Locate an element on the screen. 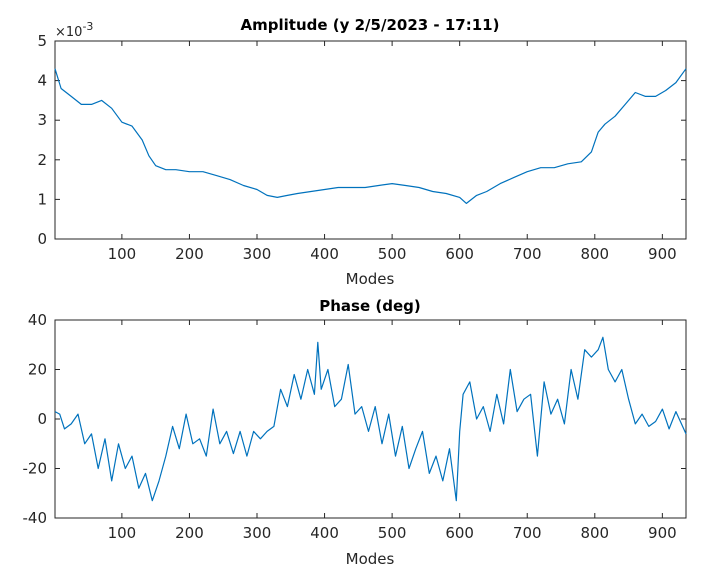  y-tick-label: 2 is located at coordinates (42, 160).